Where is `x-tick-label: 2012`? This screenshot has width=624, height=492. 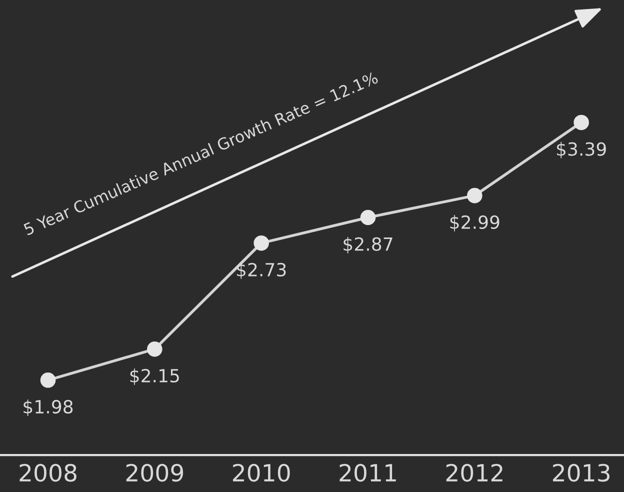
x-tick-label: 2012 is located at coordinates (474, 473).